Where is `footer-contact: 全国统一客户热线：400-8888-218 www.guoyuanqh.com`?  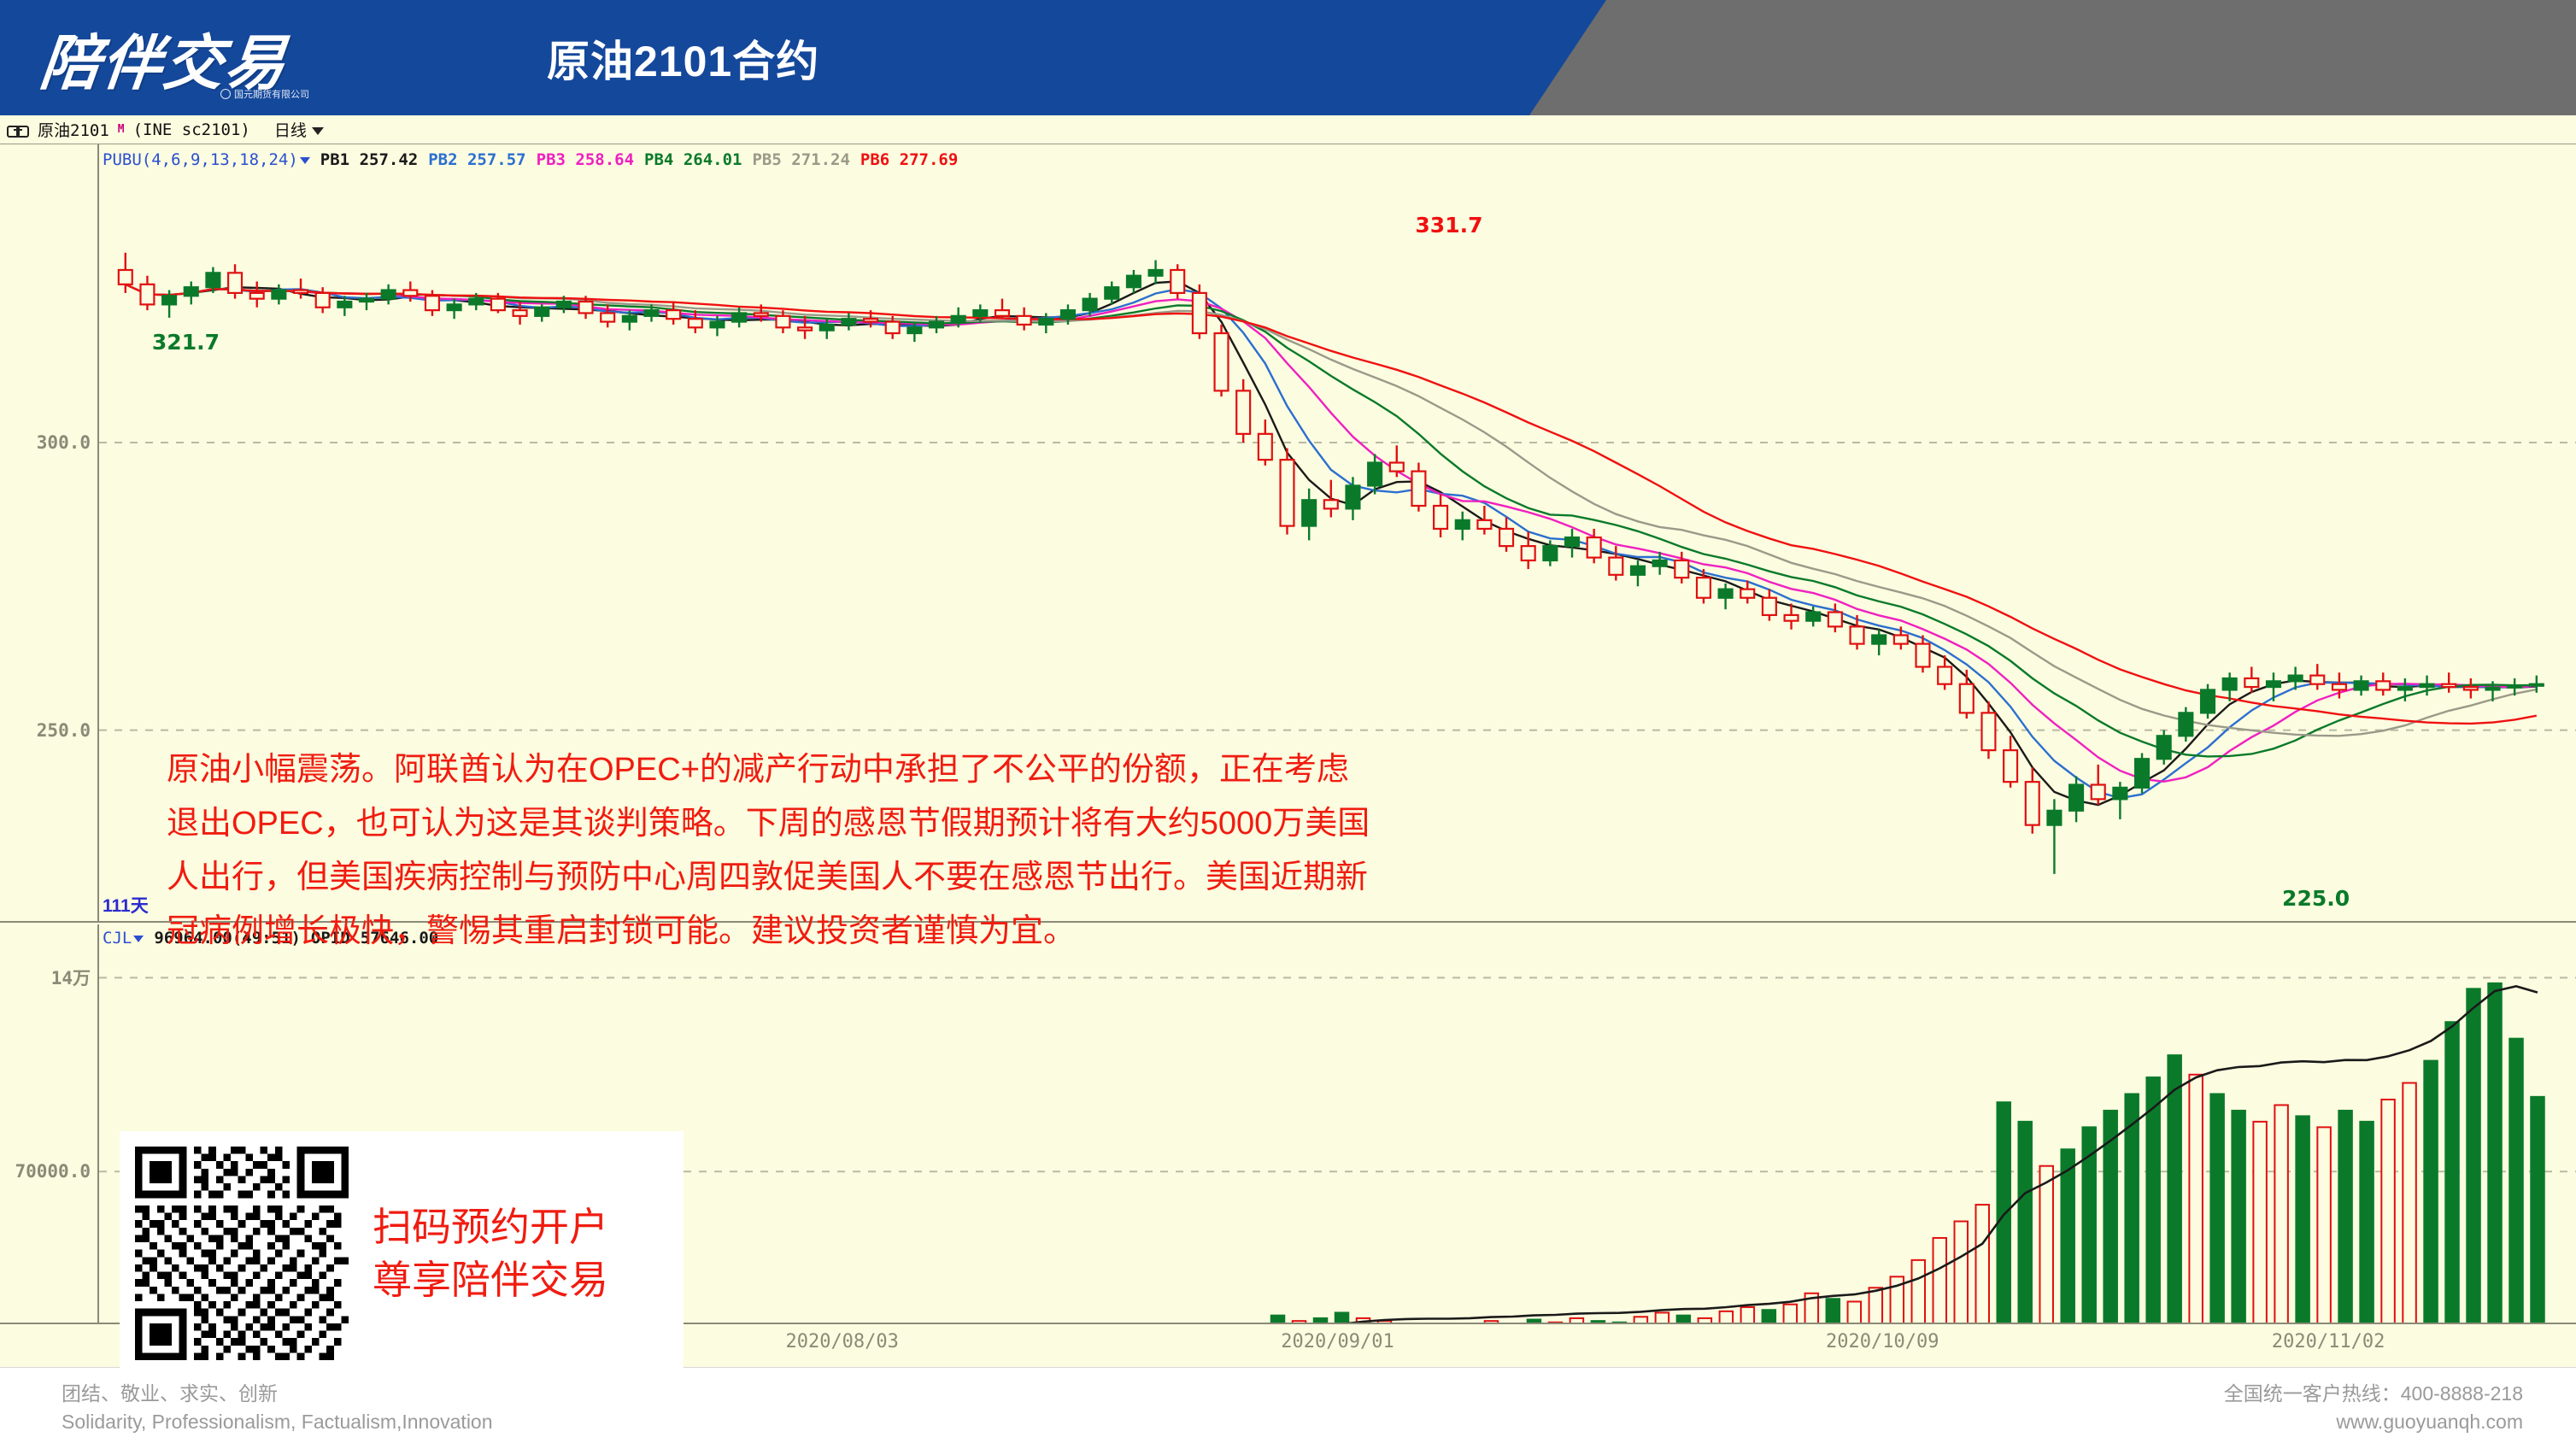
footer-contact: 全国统一客户热线：400-8888-218 www.guoyuanqh.com is located at coordinates (2373, 1408).